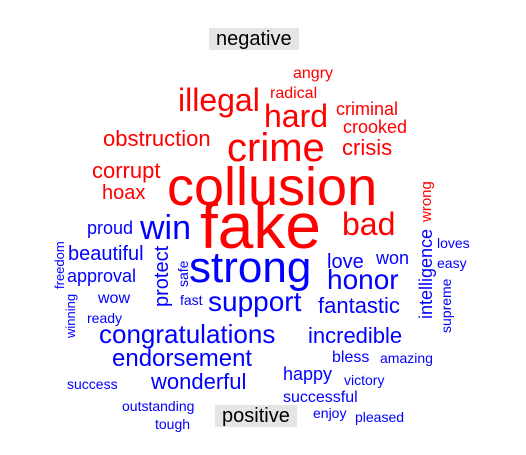  I want to click on word-tough: tough, so click(173, 424).